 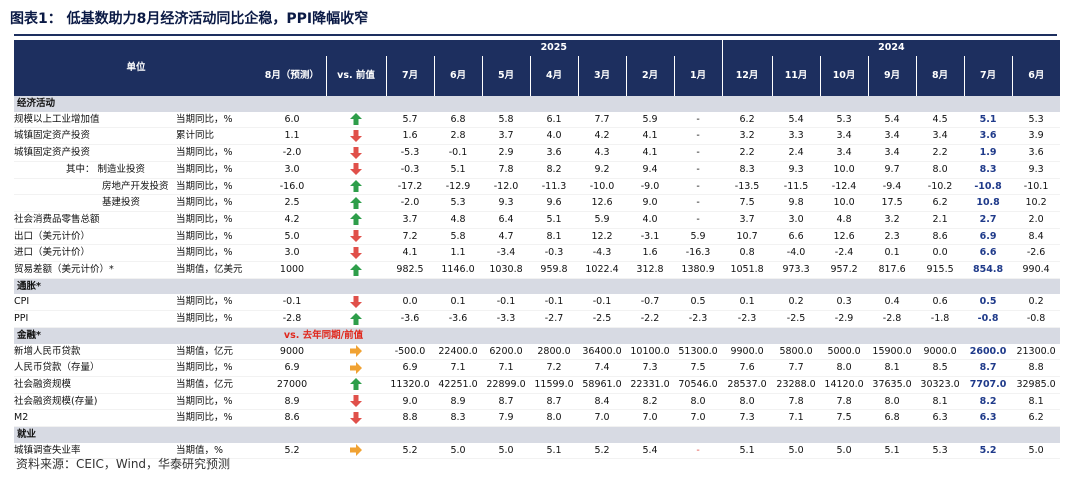 I want to click on data-cell: 7.8, so click(x=844, y=402).